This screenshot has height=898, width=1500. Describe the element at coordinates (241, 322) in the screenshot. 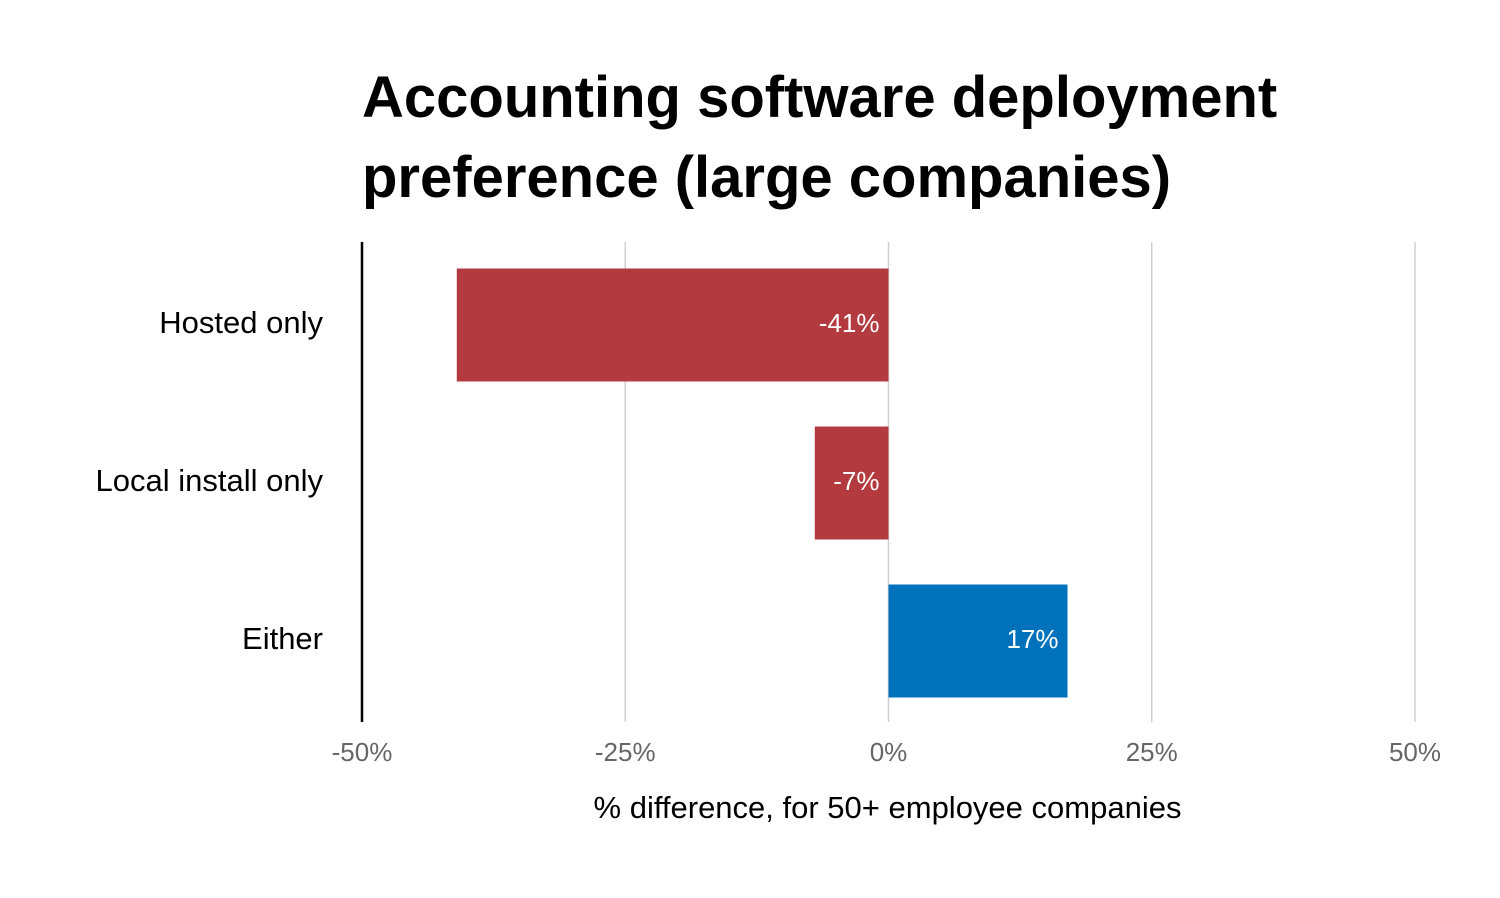

I see `y-tick-label: Hosted only` at that location.